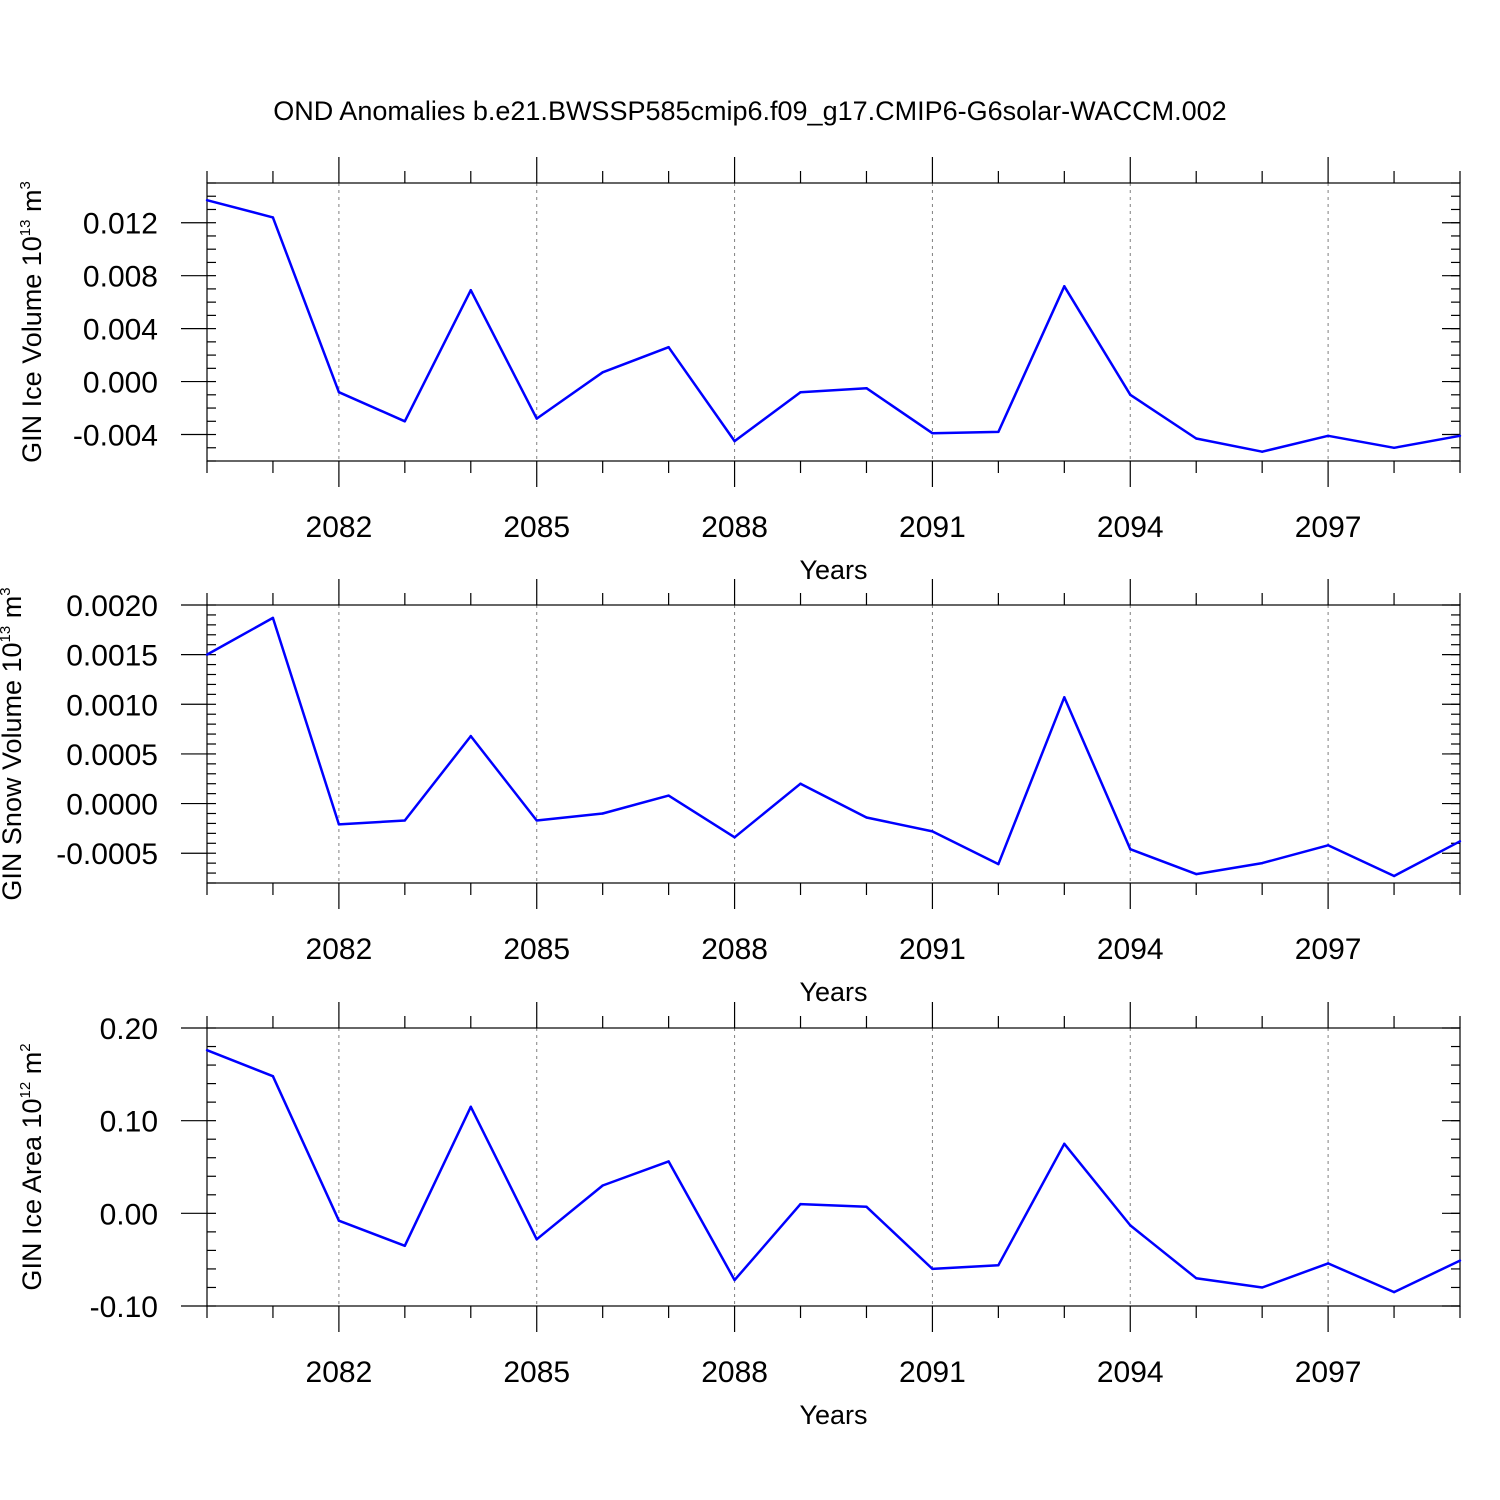 The width and height of the screenshot is (1500, 1500). What do you see at coordinates (112, 705) in the screenshot?
I see `y-tick-label: 0.0010` at bounding box center [112, 705].